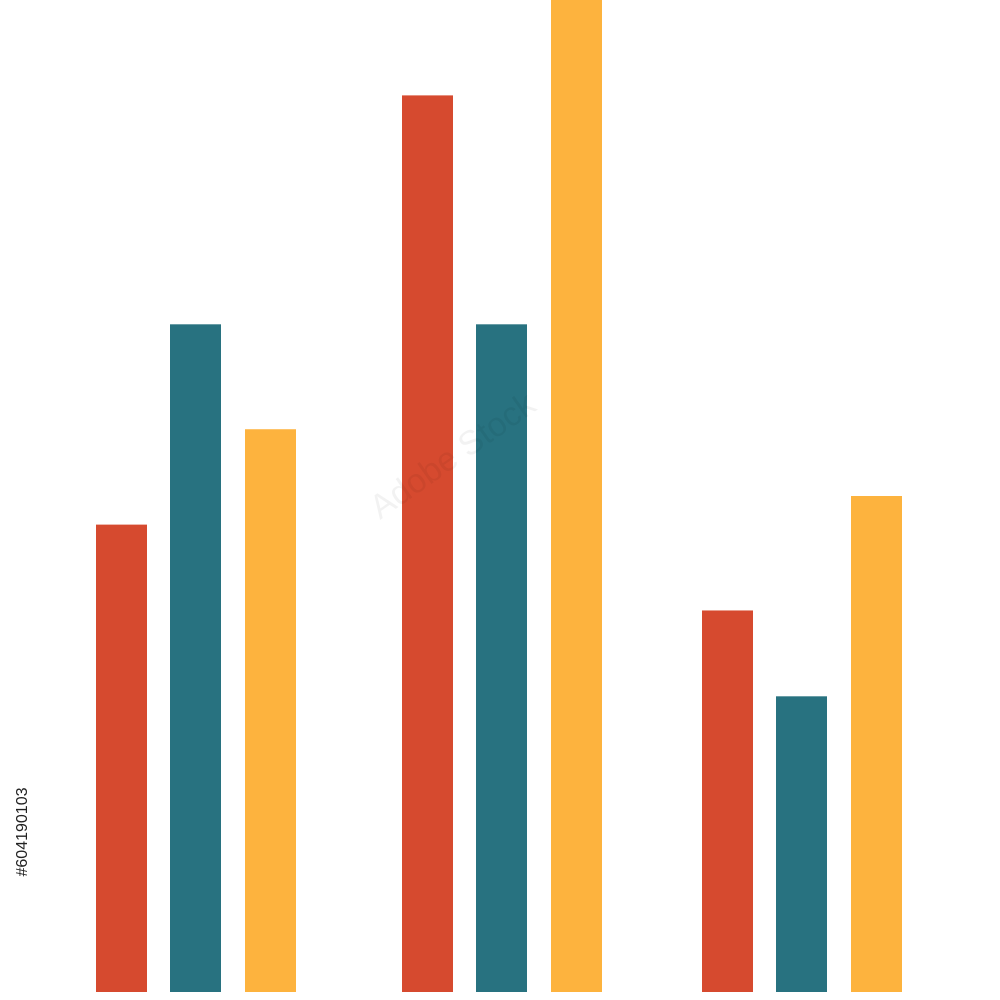  Describe the element at coordinates (801, 844) in the screenshot. I see `bar-group3-series2` at that location.